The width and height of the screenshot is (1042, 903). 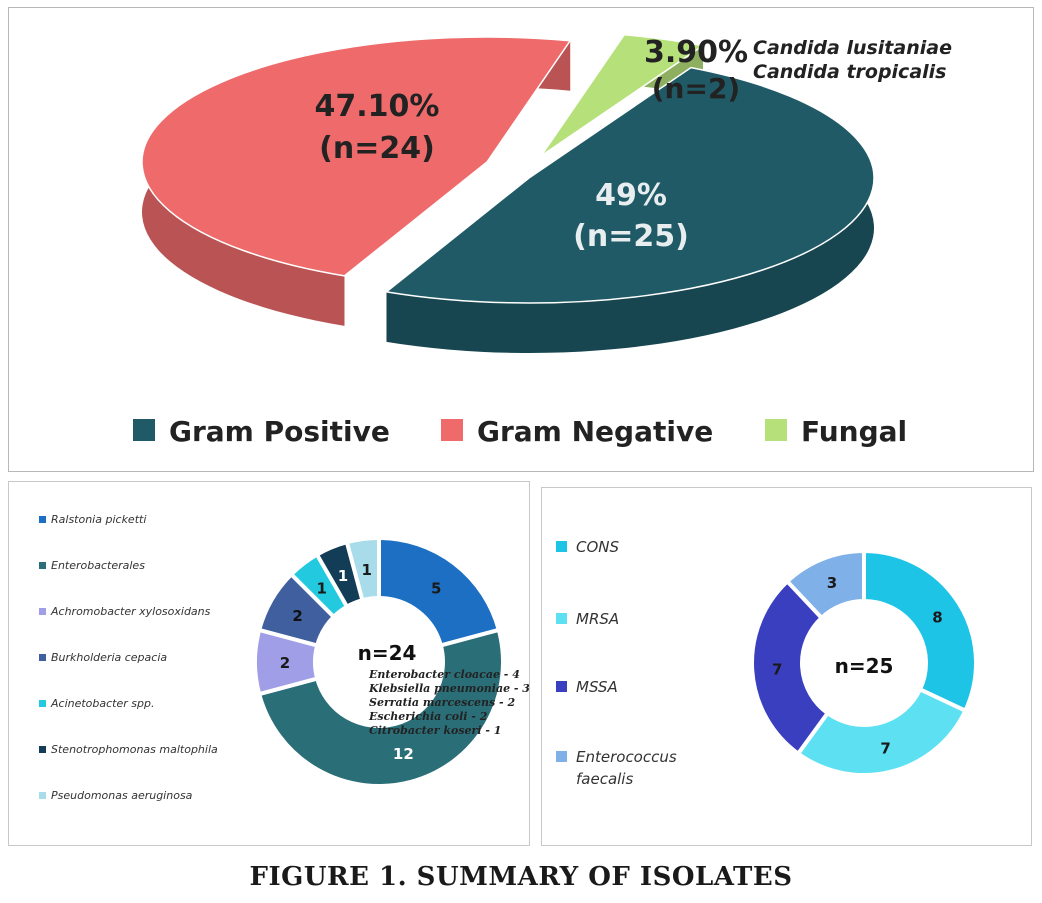 What do you see at coordinates (42, 519) in the screenshot?
I see `legend-swatch-ralstonia-picketti` at bounding box center [42, 519].